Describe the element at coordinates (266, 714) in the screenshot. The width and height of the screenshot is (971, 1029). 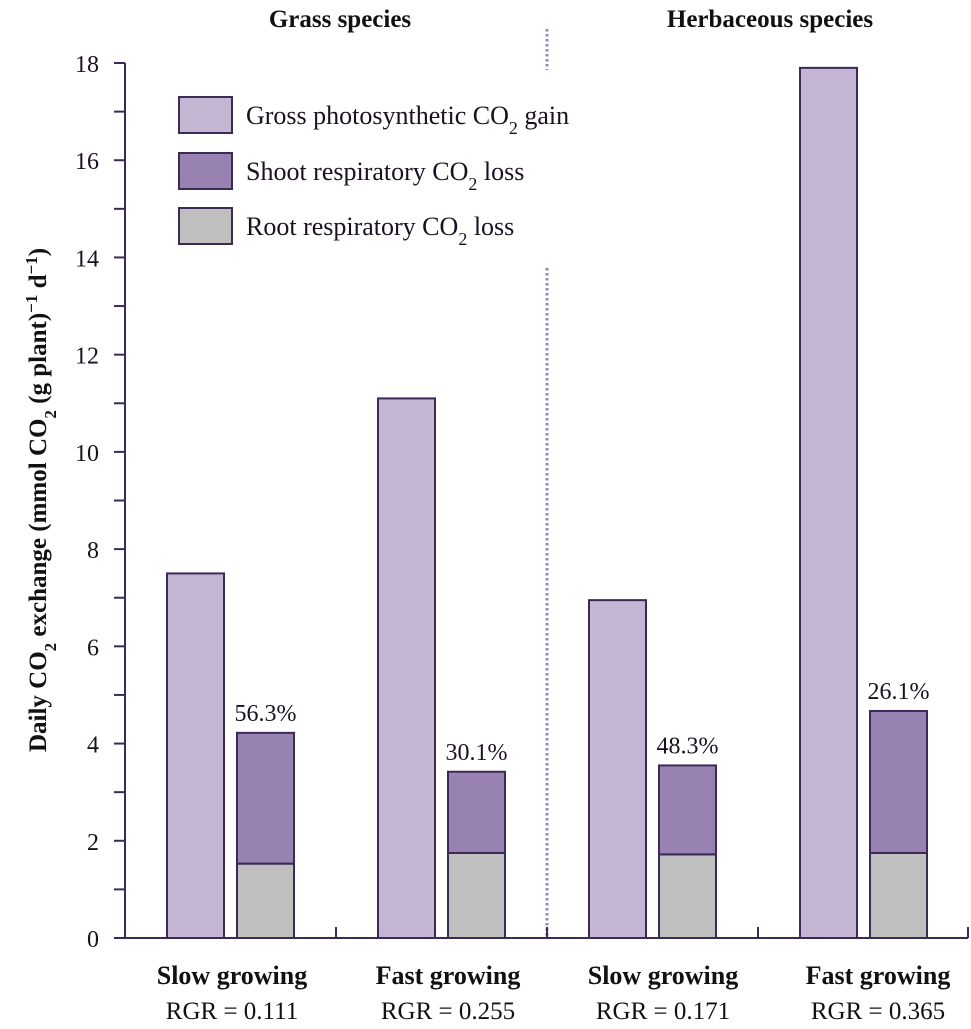
I see `respiration-percent-label: 56.3%` at that location.